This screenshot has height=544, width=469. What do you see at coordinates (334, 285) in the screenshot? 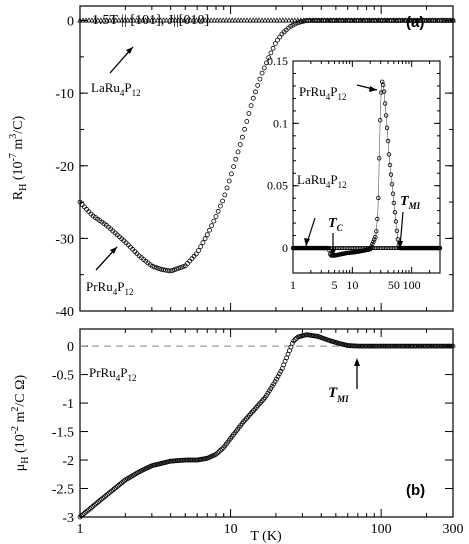
I see `inset-xtick-label: 5` at bounding box center [334, 285].